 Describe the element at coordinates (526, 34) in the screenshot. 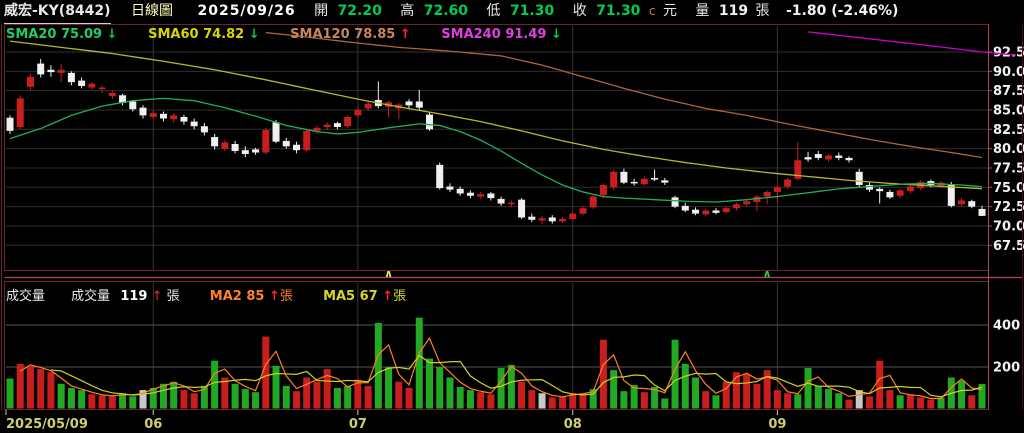

I see `sma240-value: 91.49` at that location.